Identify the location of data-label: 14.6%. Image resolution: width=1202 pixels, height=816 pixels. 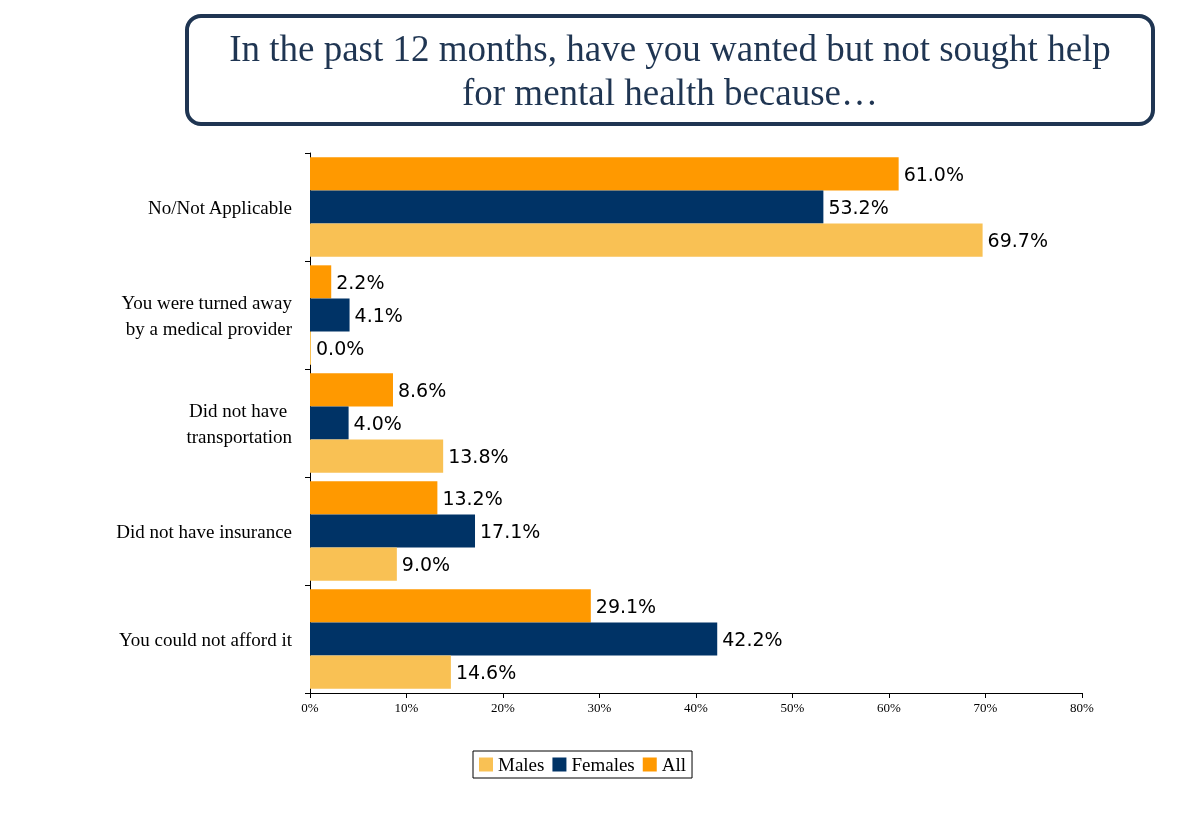
(486, 672).